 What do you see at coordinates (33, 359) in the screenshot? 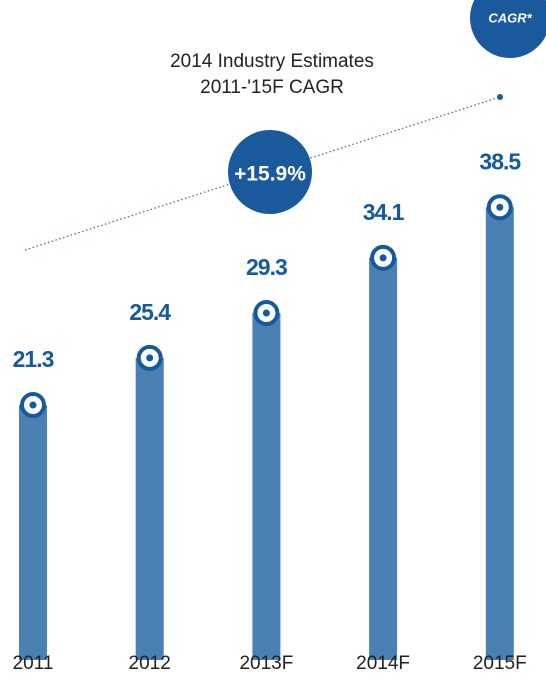
I see `value-label: 21.3` at bounding box center [33, 359].